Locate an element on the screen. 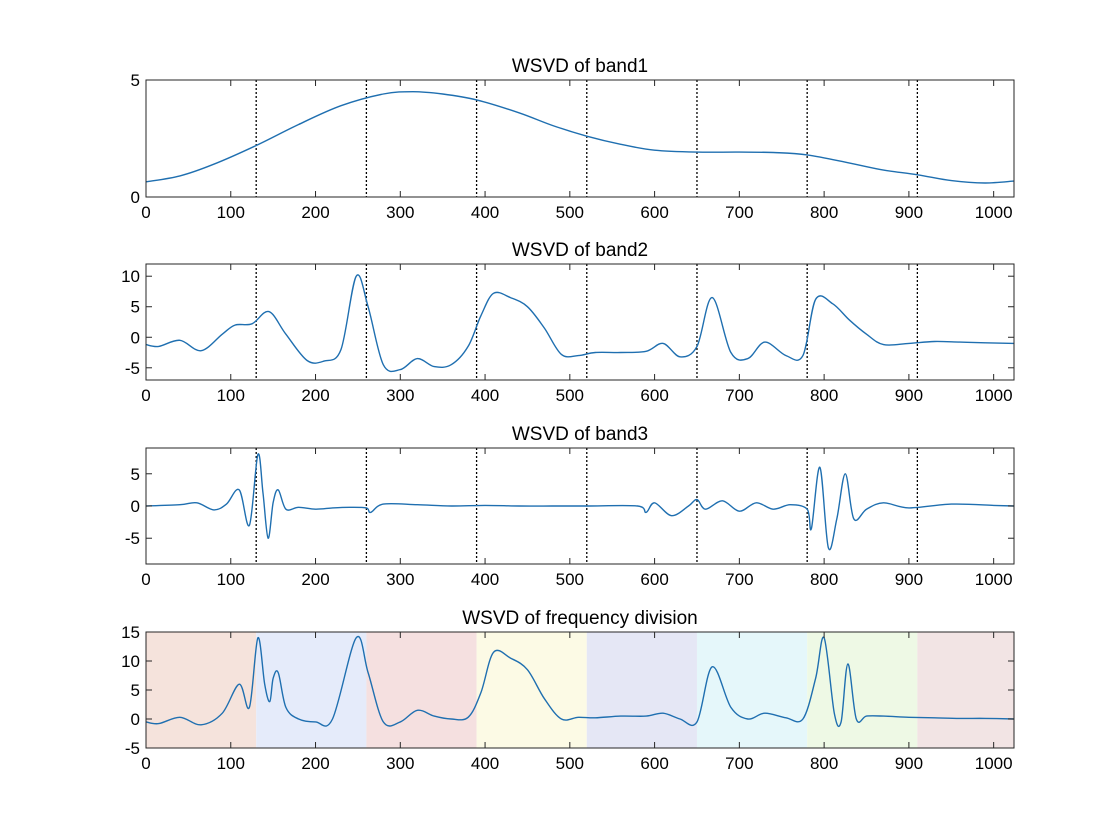 Image resolution: width=1120 pixels, height=840 pixels. chart-title: WSVD of frequency division is located at coordinates (580, 618).